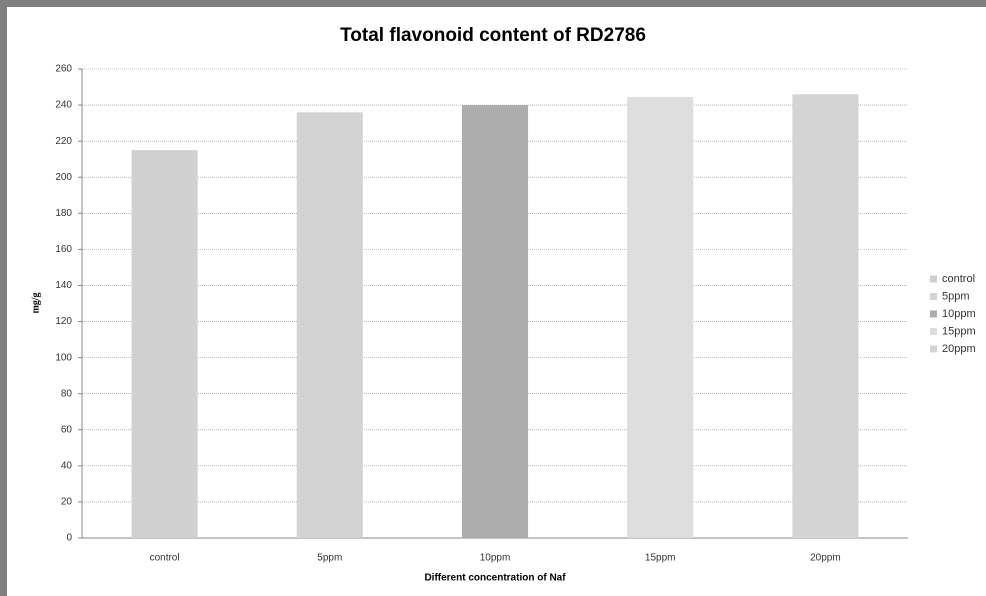  Describe the element at coordinates (63, 285) in the screenshot. I see `y-tick-label: 140` at that location.